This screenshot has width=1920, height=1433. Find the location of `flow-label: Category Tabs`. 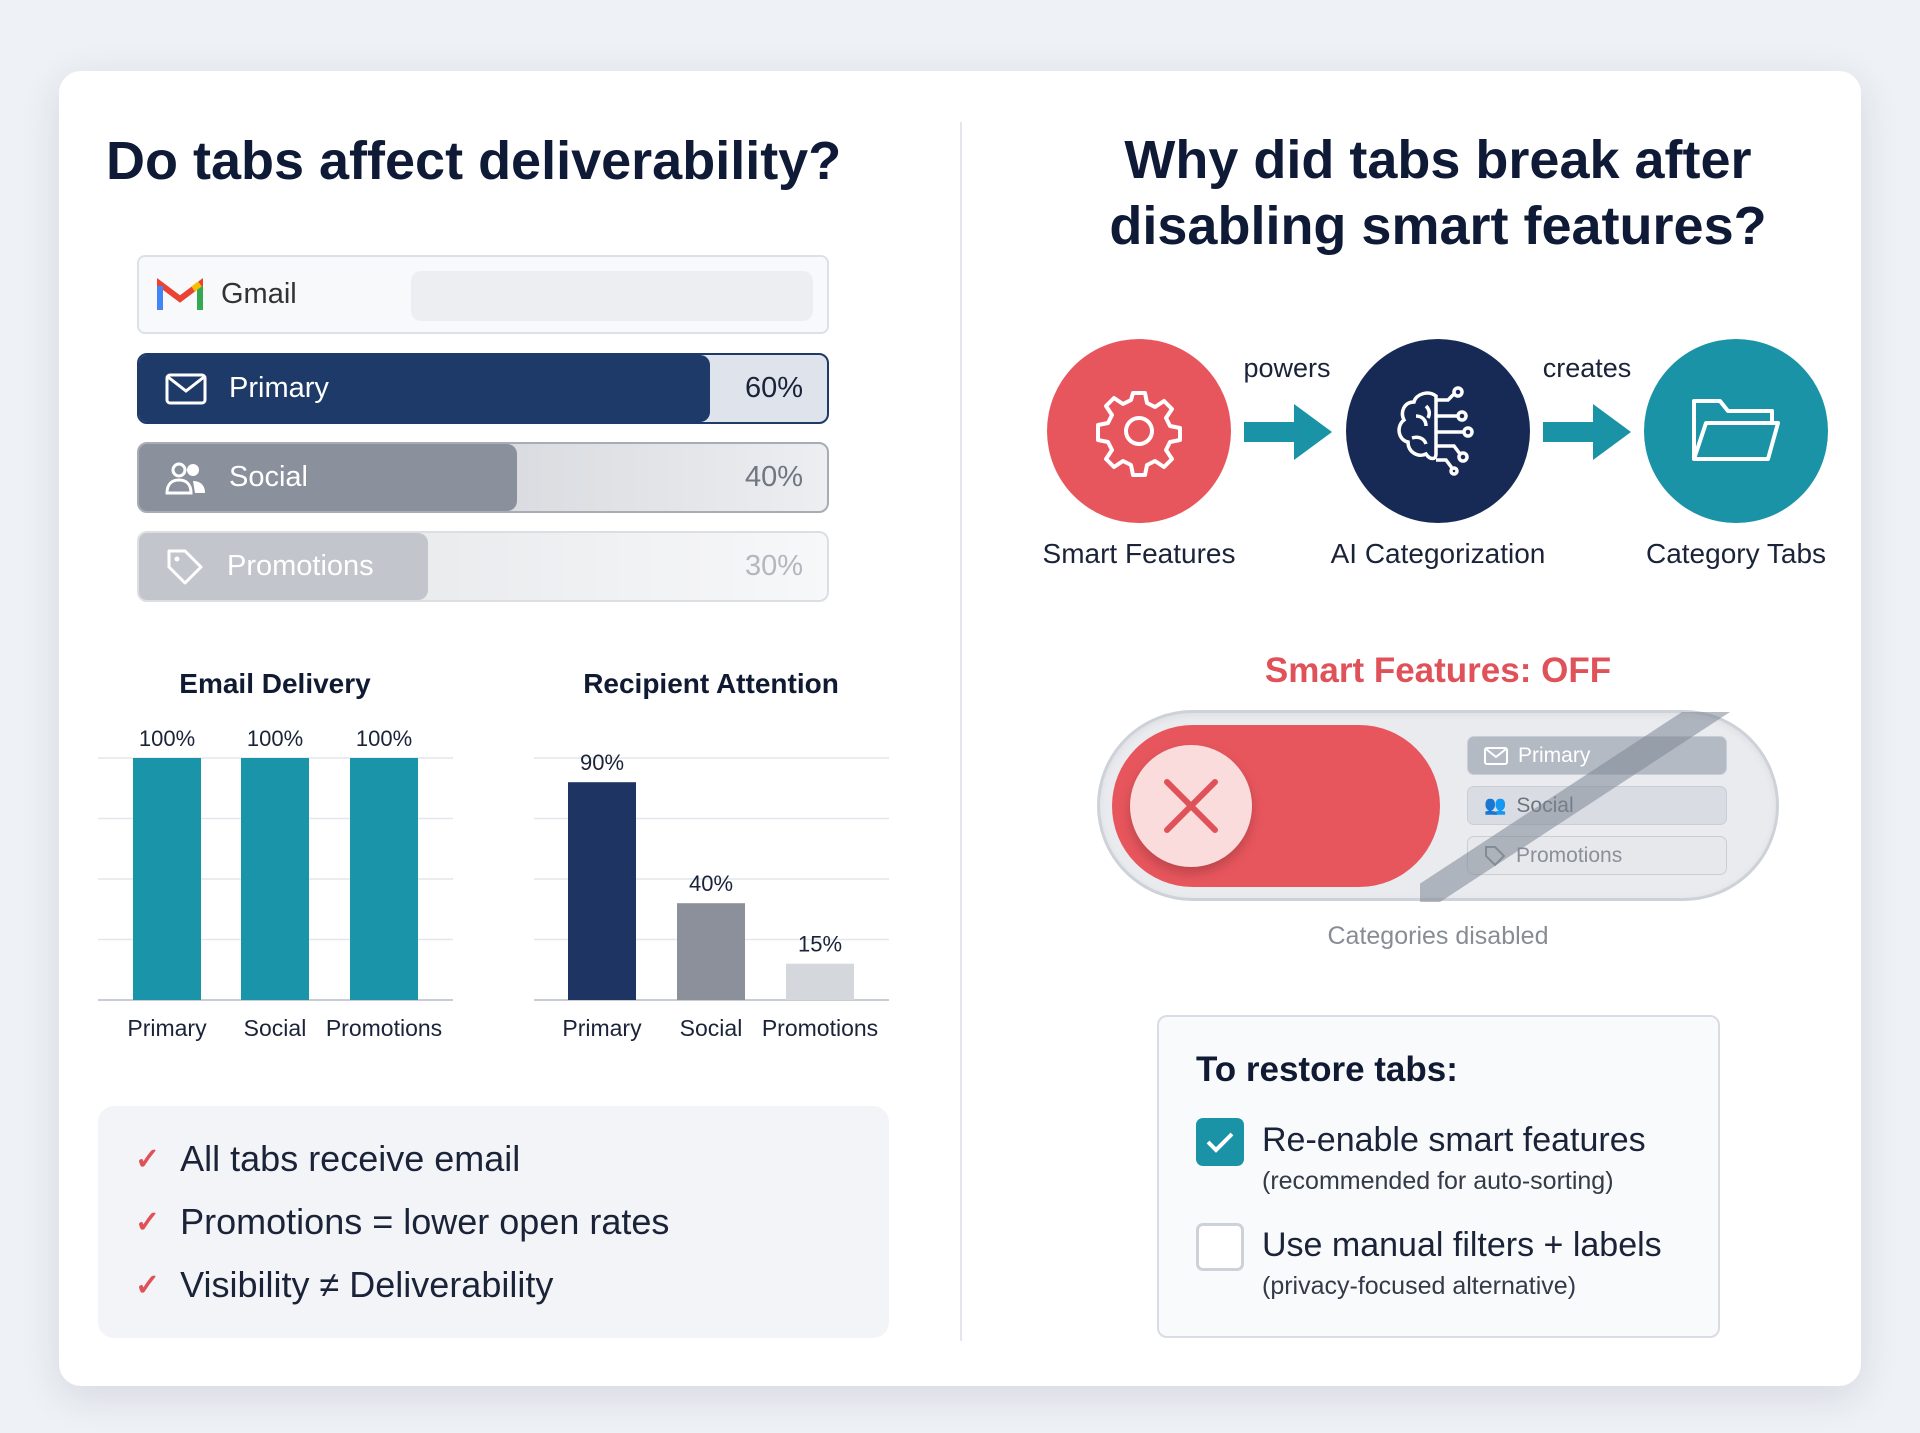

flow-label: Category Tabs is located at coordinates (1736, 553).